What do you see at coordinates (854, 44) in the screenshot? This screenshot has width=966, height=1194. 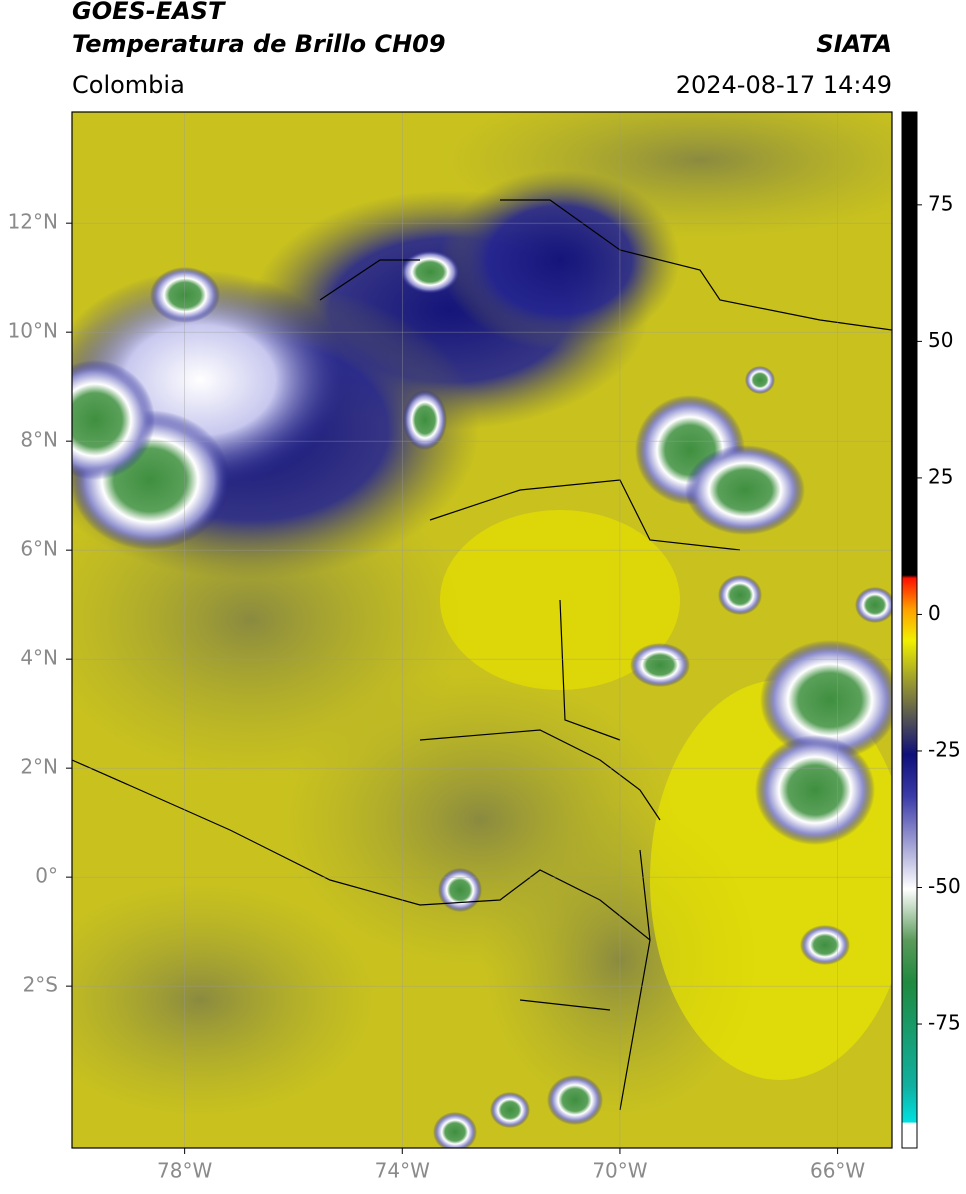 I see `source: SIATA` at bounding box center [854, 44].